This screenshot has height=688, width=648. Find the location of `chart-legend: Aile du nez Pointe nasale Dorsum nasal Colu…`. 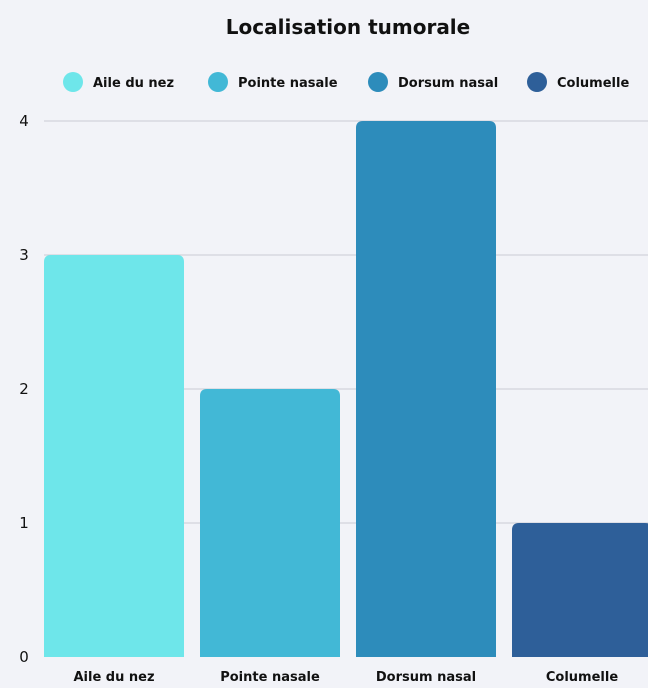

chart-legend: Aile du nez Pointe nasale Dorsum nasal Colu… is located at coordinates (346, 82).